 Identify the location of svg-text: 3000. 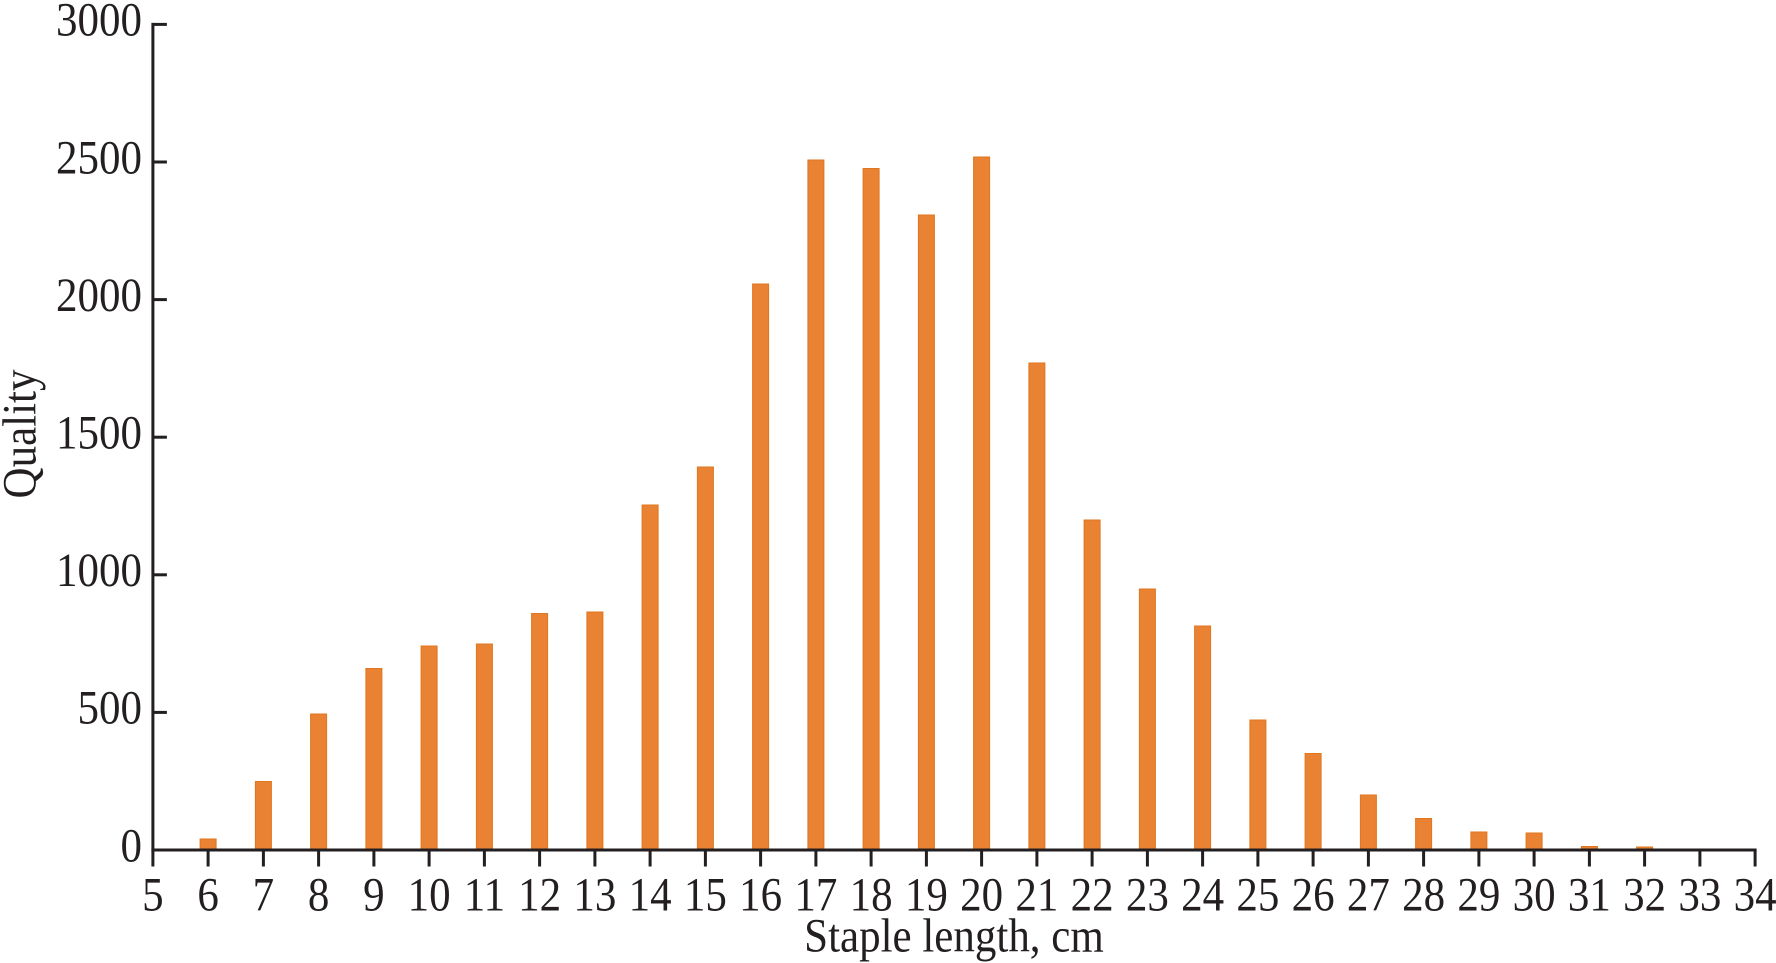
(99, 23).